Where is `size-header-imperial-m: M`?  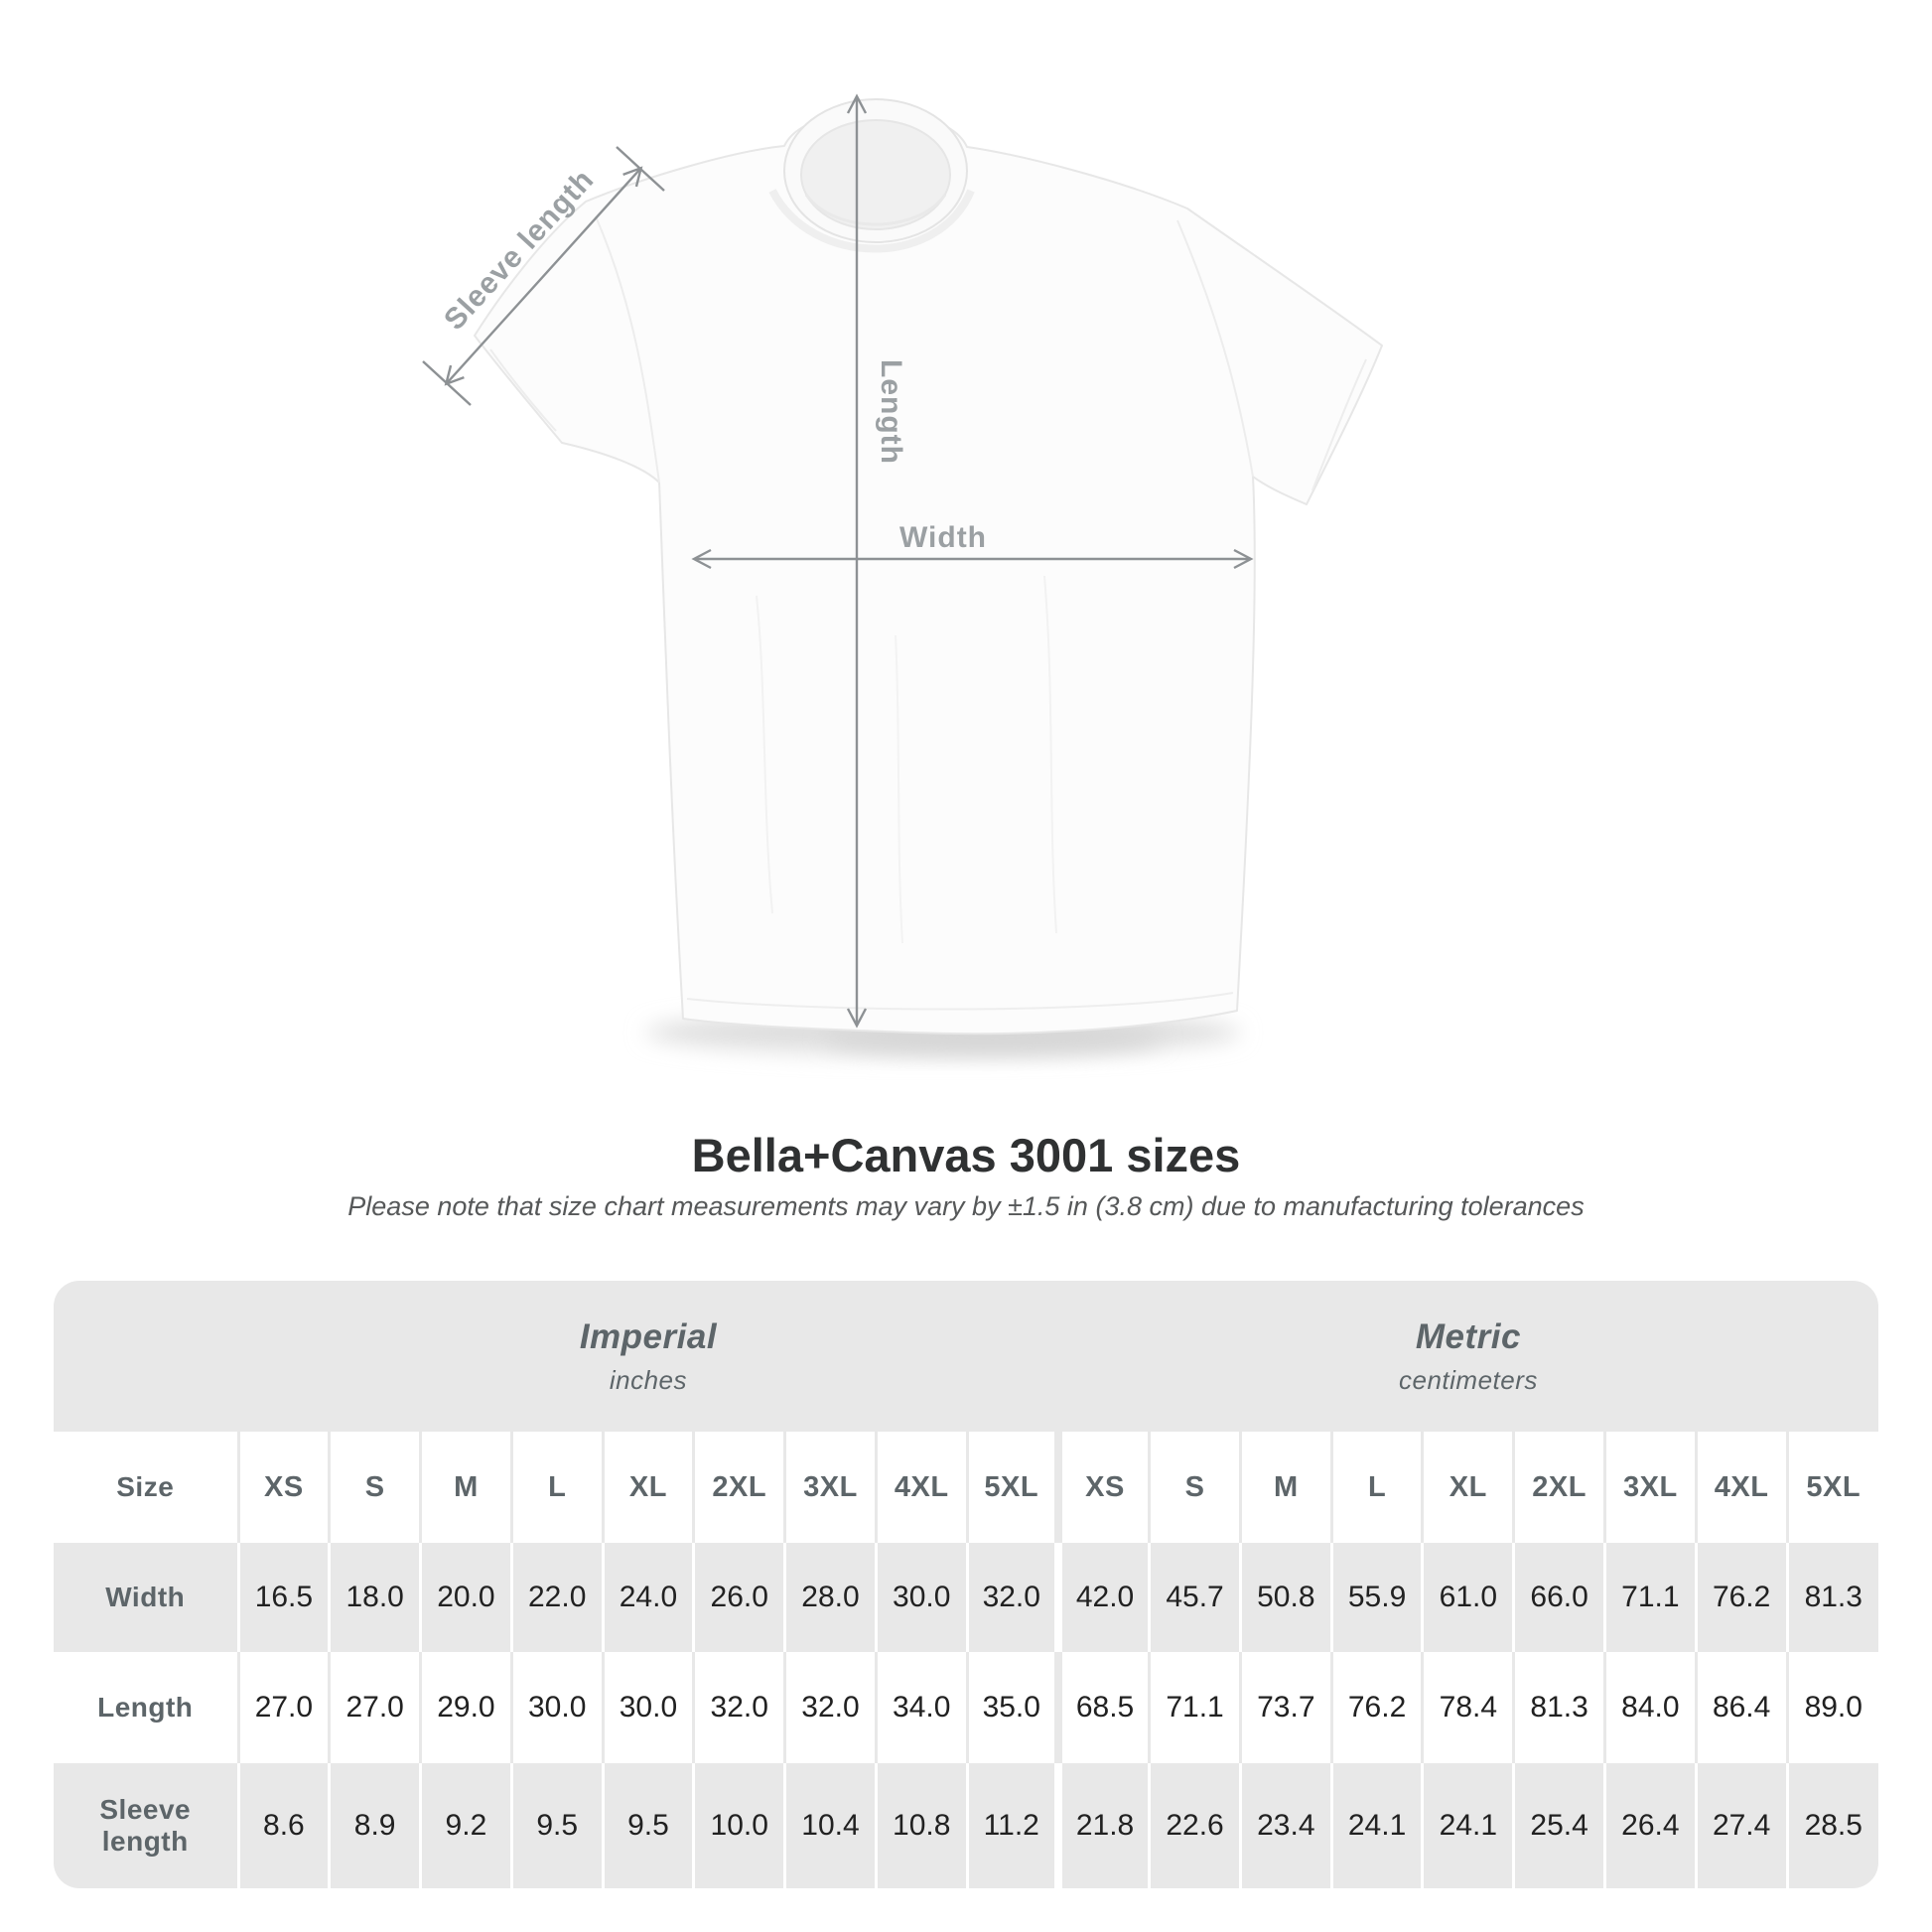 size-header-imperial-m: M is located at coordinates (466, 1488).